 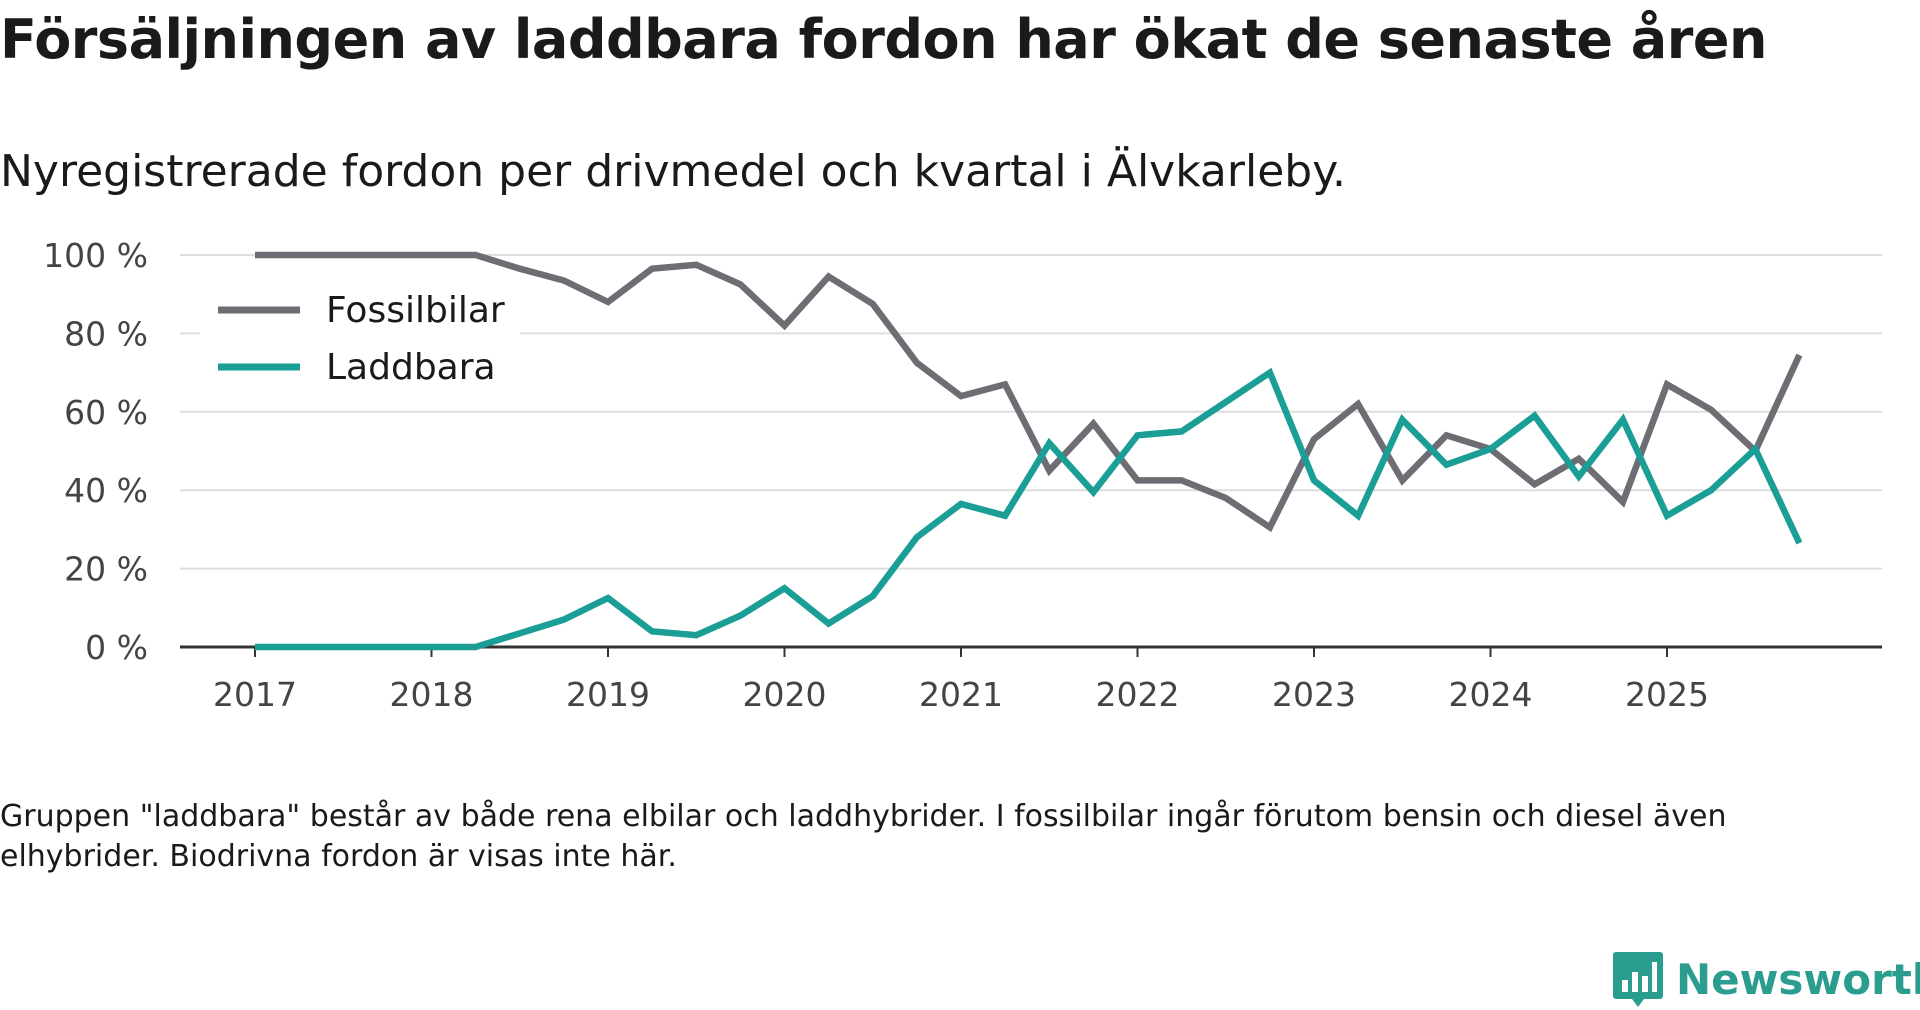 What do you see at coordinates (106, 412) in the screenshot?
I see `y-tick-label: 60 %` at bounding box center [106, 412].